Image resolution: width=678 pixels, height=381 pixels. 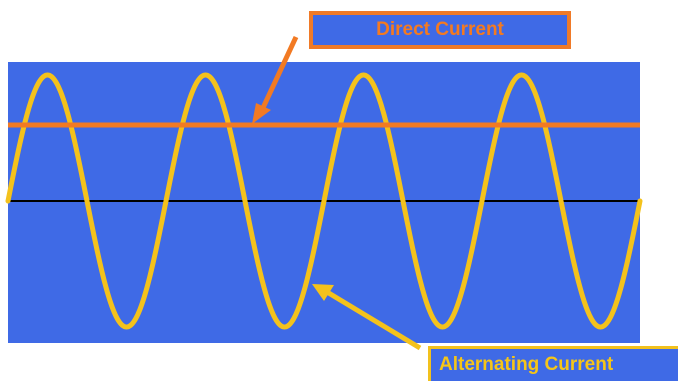 What do you see at coordinates (323, 292) in the screenshot?
I see `alternating-current-arrowhead` at bounding box center [323, 292].